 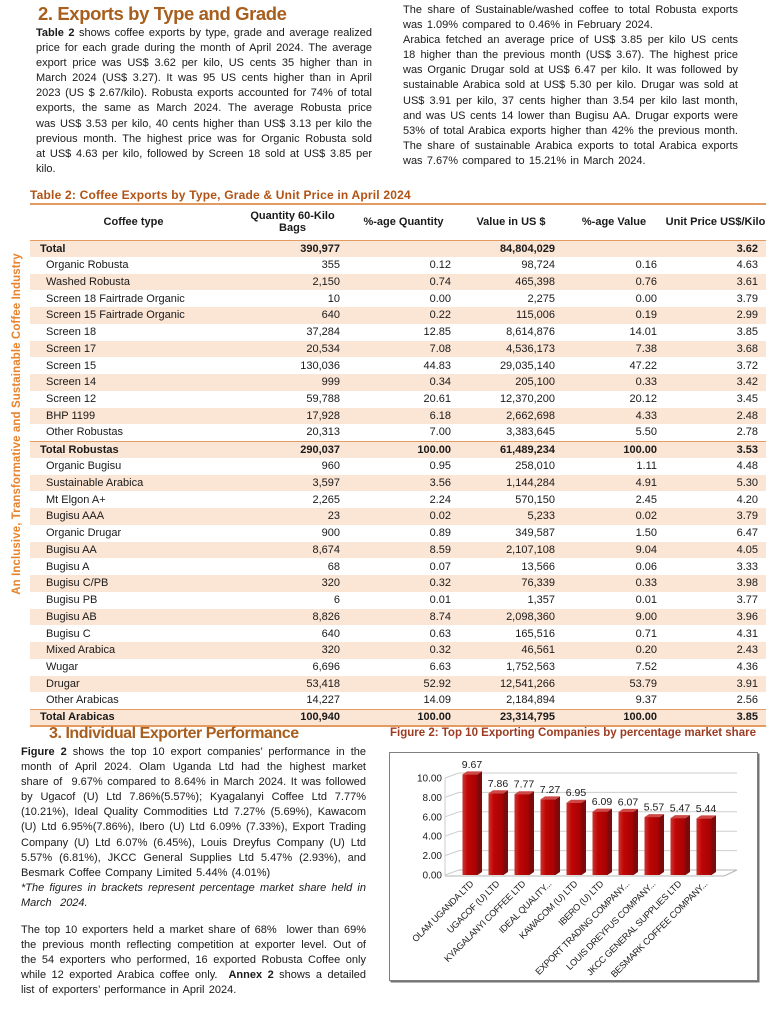 What do you see at coordinates (440, 549) in the screenshot?
I see `row-value: 8.59` at bounding box center [440, 549].